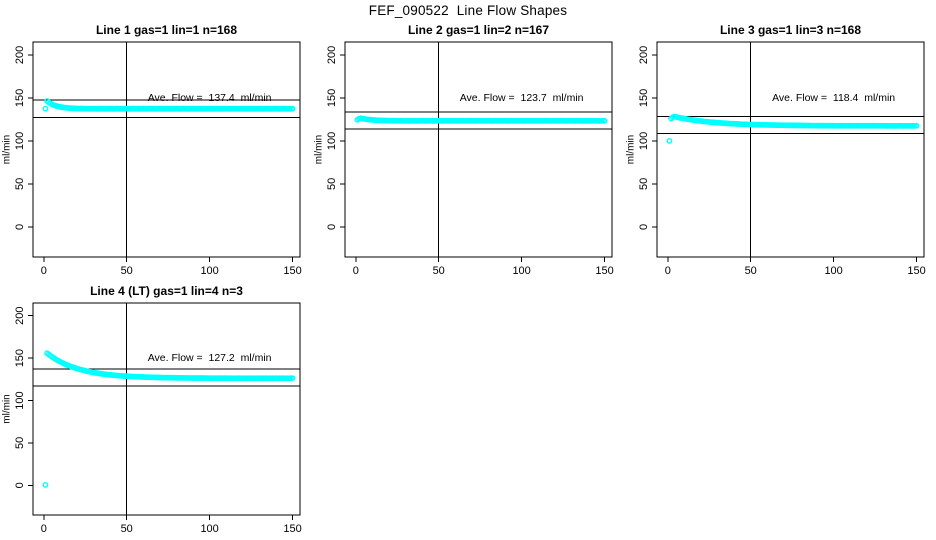 The image size is (936, 540). I want to click on main-title: FEF_090522 Line Flow Shapes, so click(468, 10).